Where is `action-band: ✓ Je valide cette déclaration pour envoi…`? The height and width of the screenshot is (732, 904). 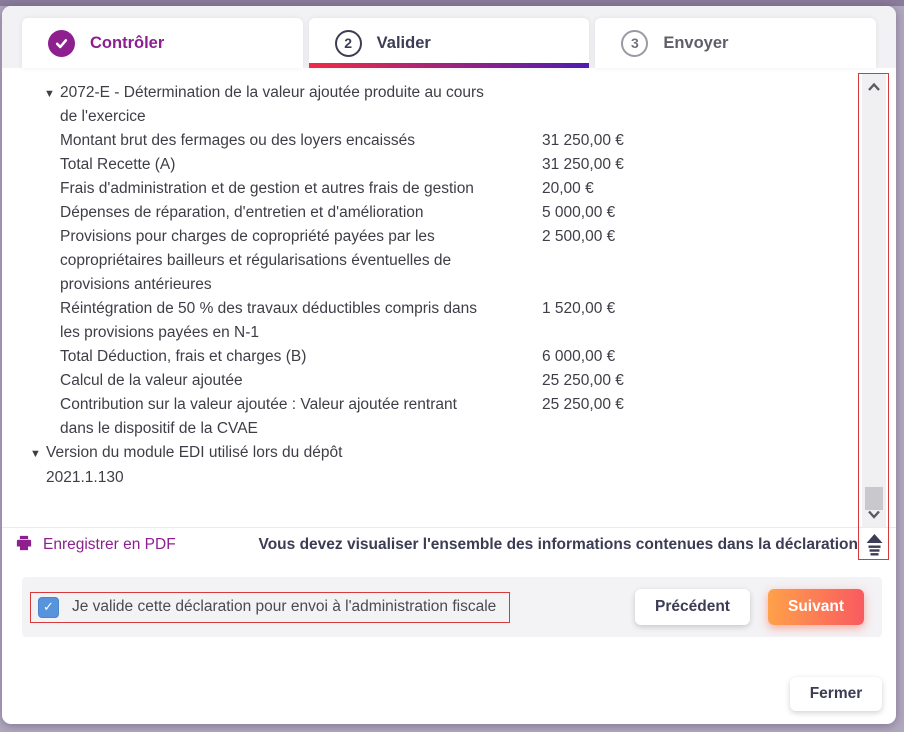 action-band: ✓ Je valide cette déclaration pour envoi… is located at coordinates (452, 607).